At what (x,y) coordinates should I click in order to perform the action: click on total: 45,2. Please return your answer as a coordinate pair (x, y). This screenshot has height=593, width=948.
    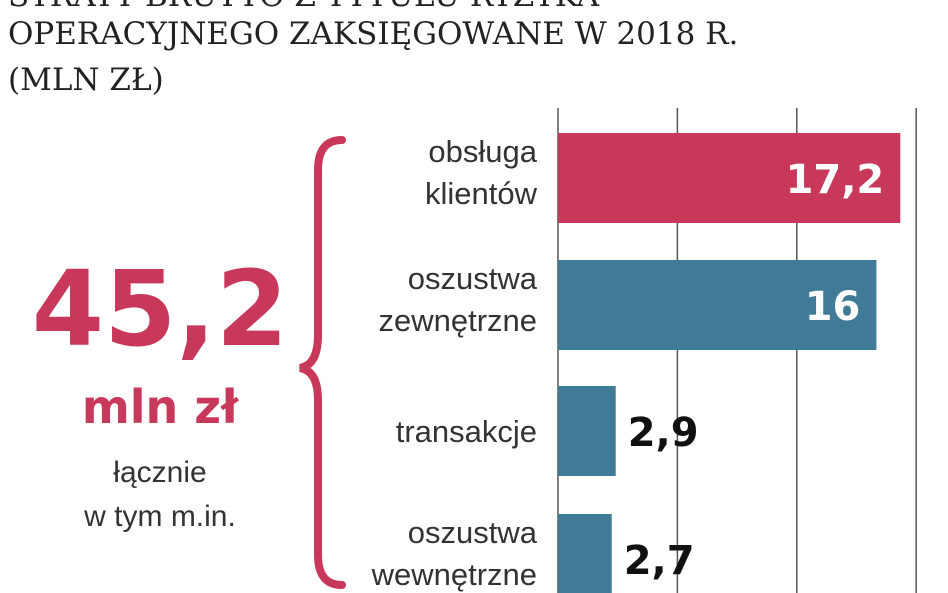
    Looking at the image, I should click on (160, 309).